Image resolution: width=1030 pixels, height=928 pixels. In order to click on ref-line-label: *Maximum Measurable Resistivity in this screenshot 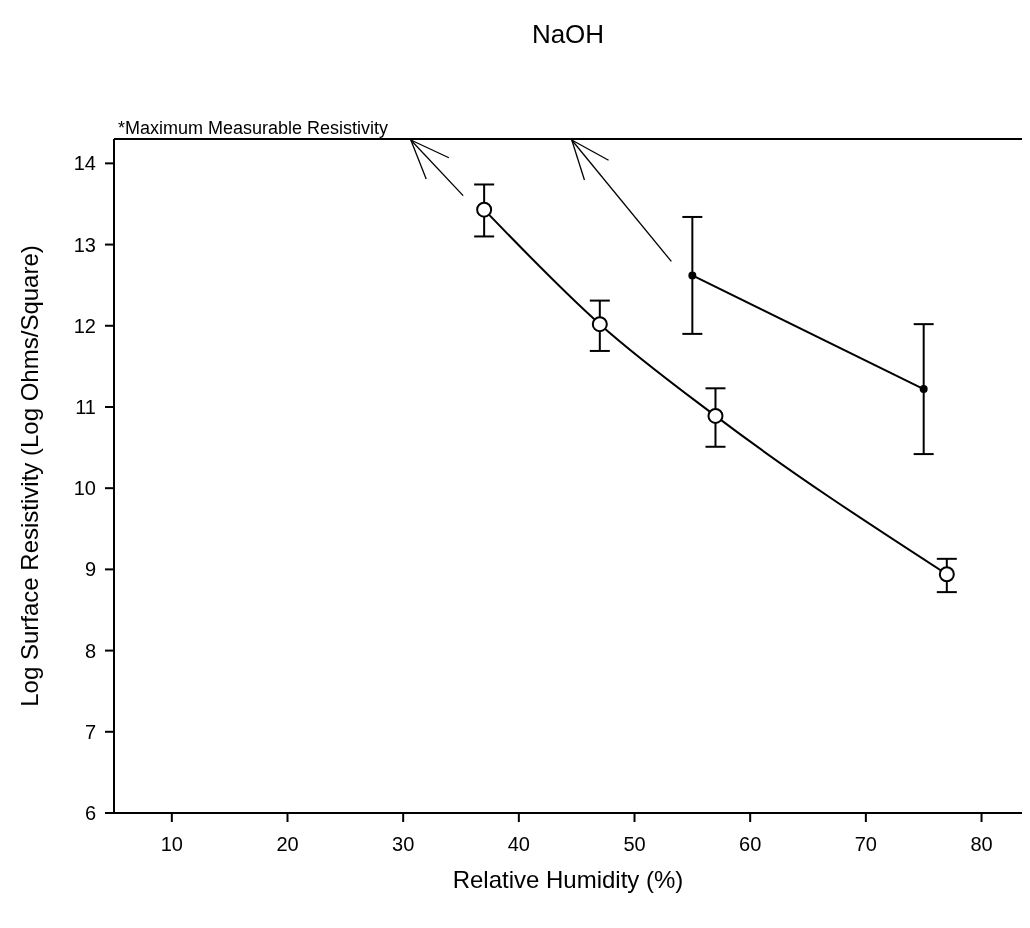, I will do `click(253, 128)`.